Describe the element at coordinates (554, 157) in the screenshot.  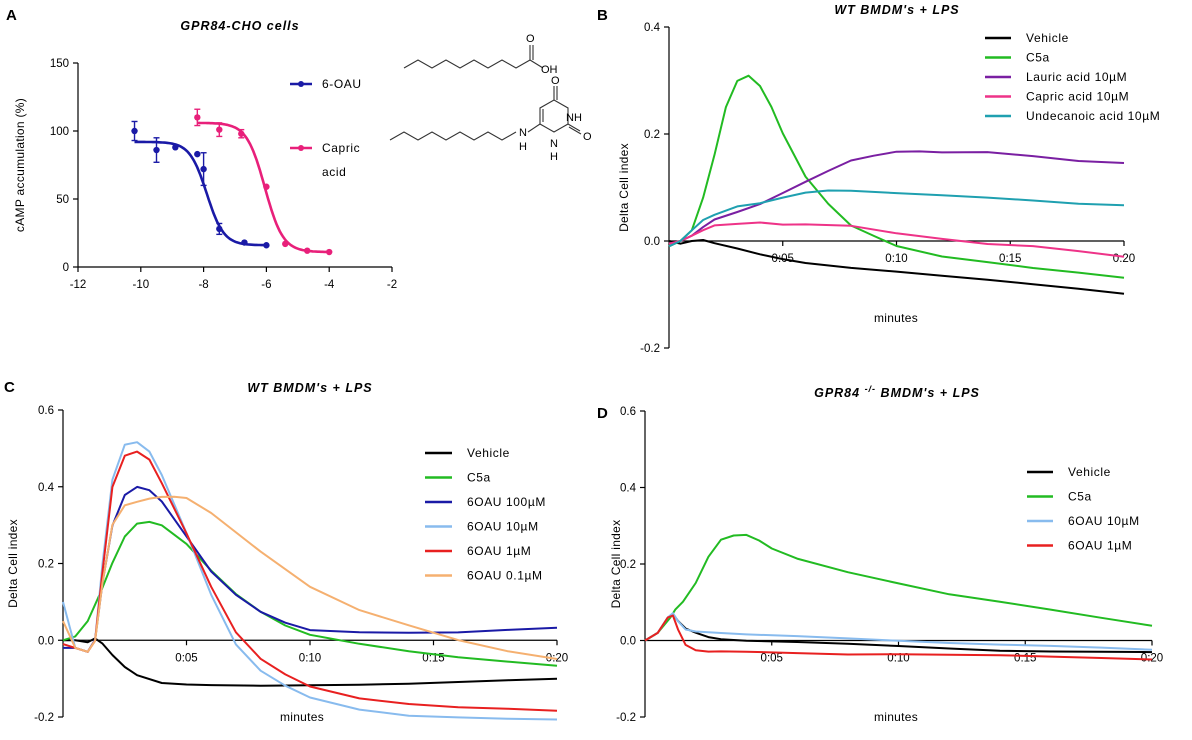
I see `atom-label-h: H` at that location.